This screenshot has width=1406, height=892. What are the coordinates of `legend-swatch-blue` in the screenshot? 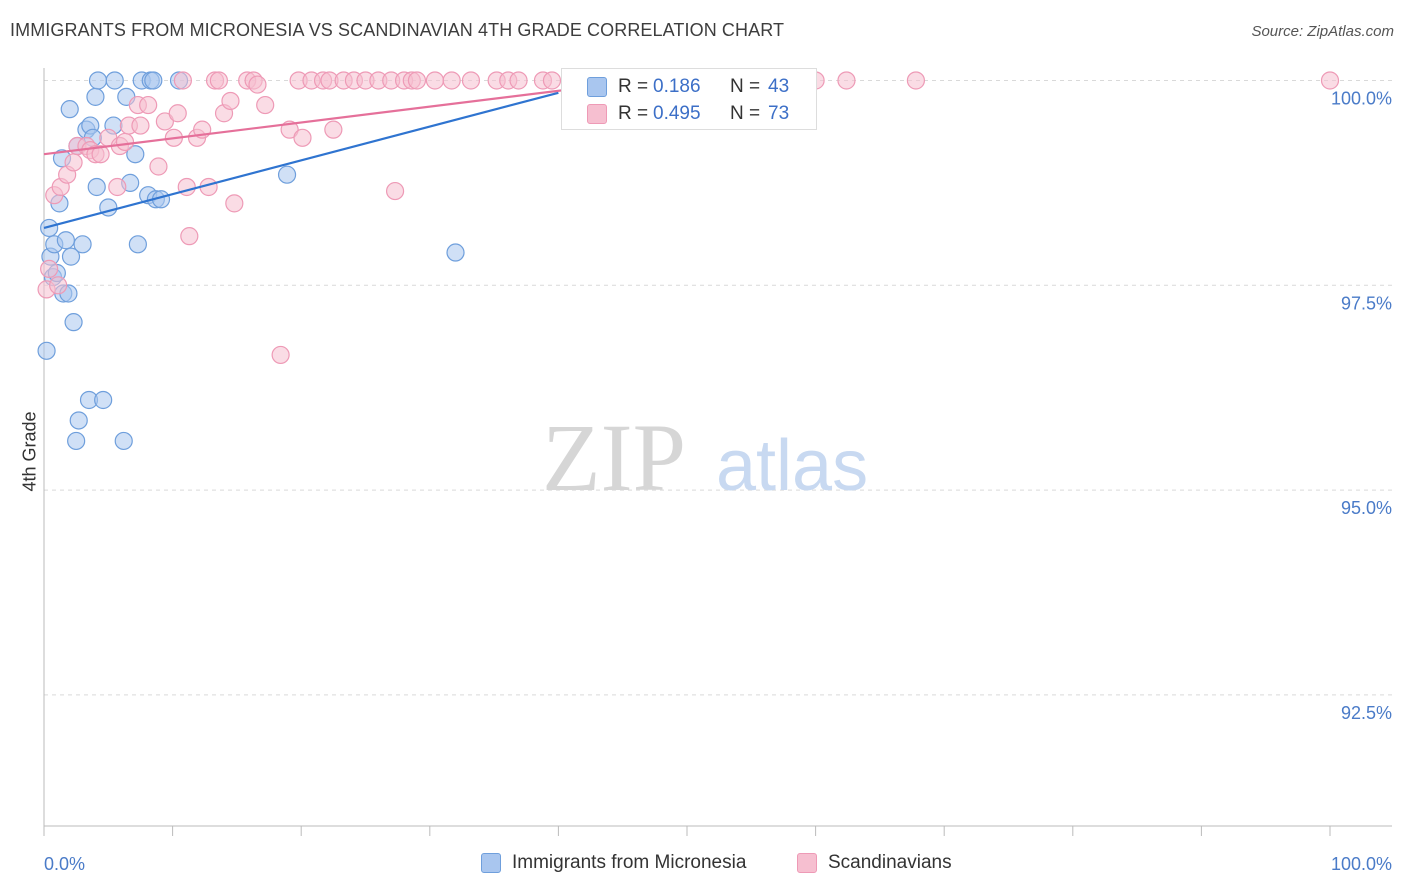 It's located at (491, 863).